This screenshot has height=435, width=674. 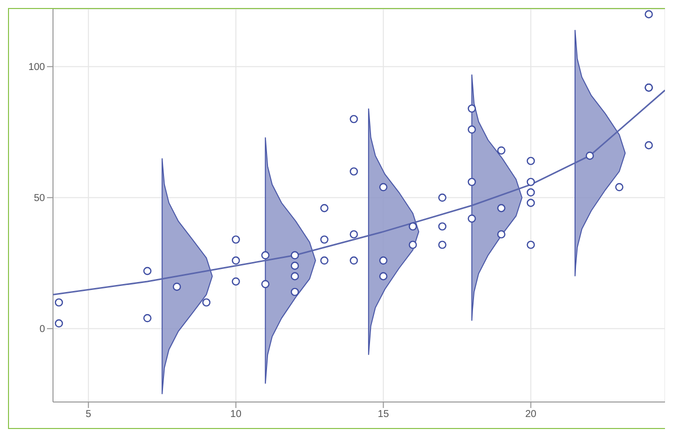 What do you see at coordinates (531, 414) in the screenshot?
I see `x-tick-label: 20` at bounding box center [531, 414].